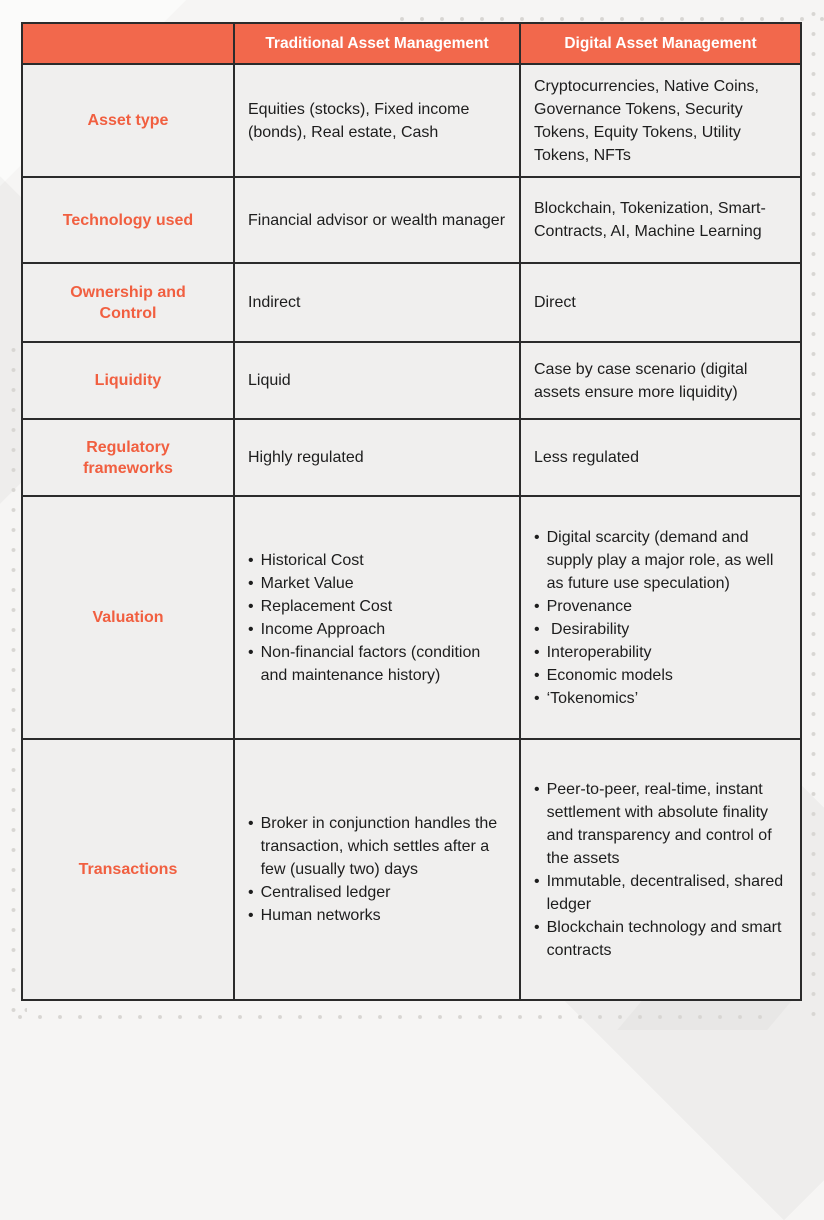  I want to click on table-row: Ownership and Control Indirect Direct, so click(411, 303).